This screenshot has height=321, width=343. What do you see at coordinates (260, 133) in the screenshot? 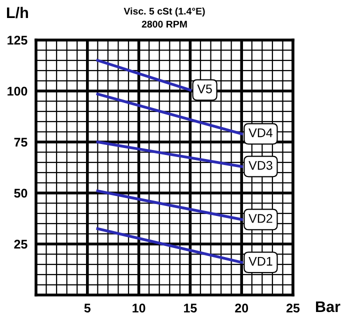
I see `series-label: VD4` at bounding box center [260, 133].